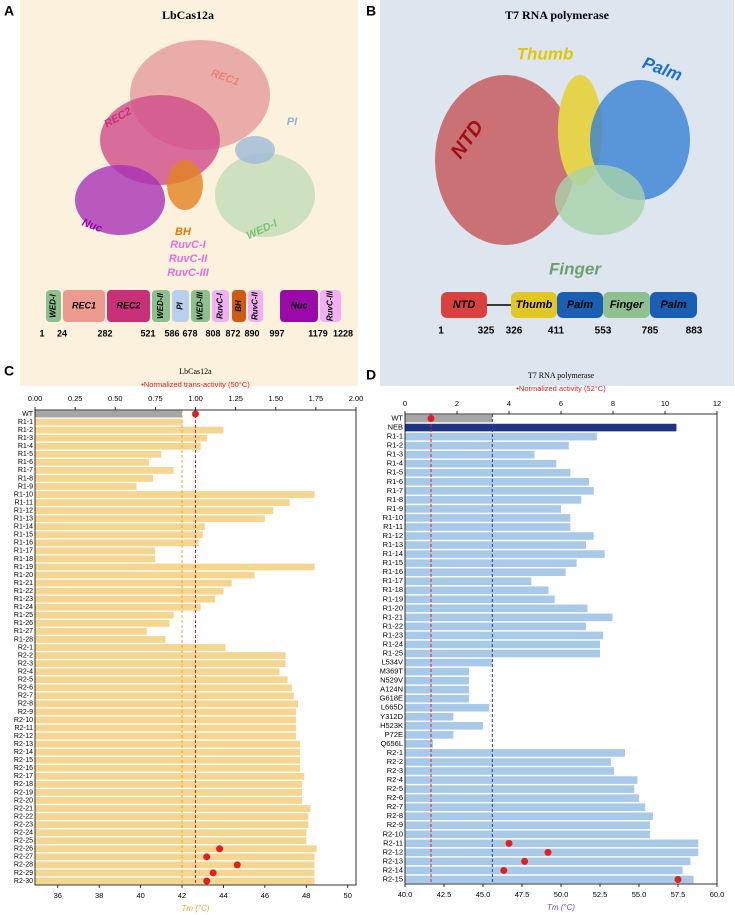 Image resolution: width=735 pixels, height=915 pixels. Describe the element at coordinates (25, 438) in the screenshot. I see `category-label: R1-3` at that location.